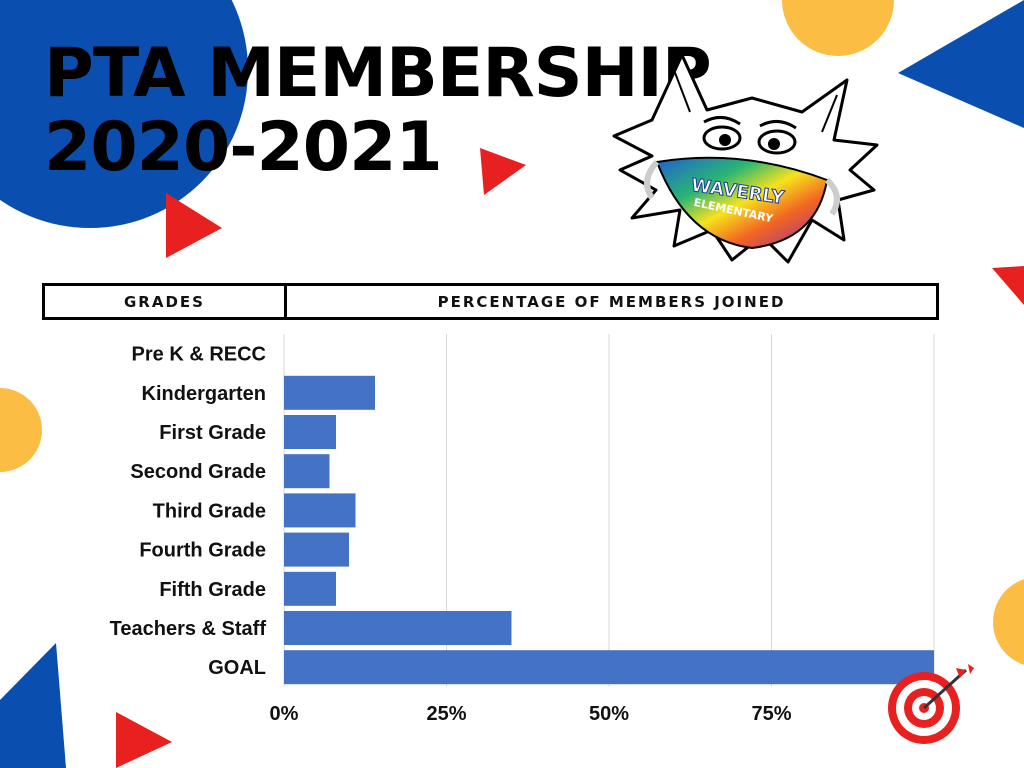  I want to click on category-label: Fifth Grade, so click(212, 590).